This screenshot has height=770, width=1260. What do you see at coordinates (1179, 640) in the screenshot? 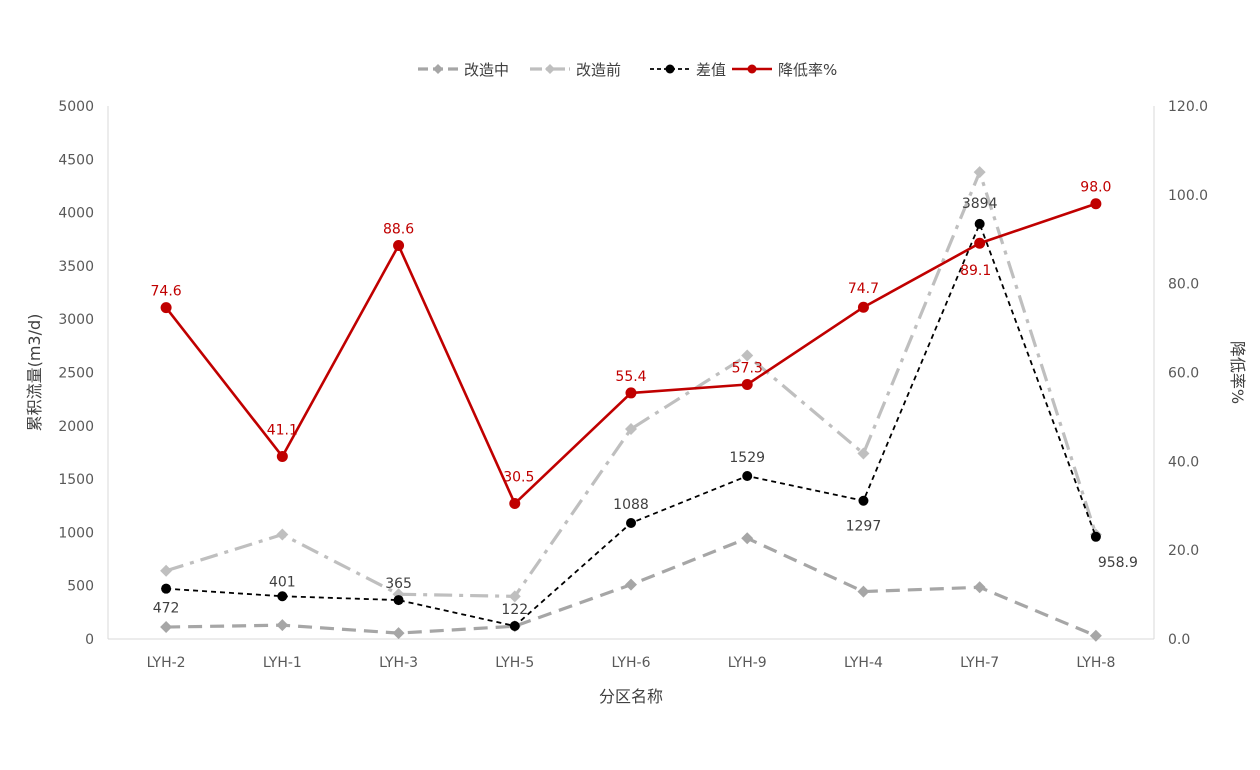
I see `y2-tick-label: 0.0` at bounding box center [1179, 640].